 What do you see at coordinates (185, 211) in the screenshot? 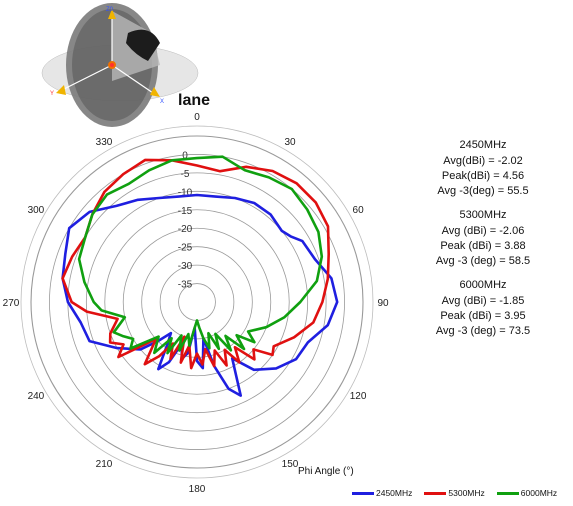
I see `radial-tick-label: -15` at bounding box center [185, 211].